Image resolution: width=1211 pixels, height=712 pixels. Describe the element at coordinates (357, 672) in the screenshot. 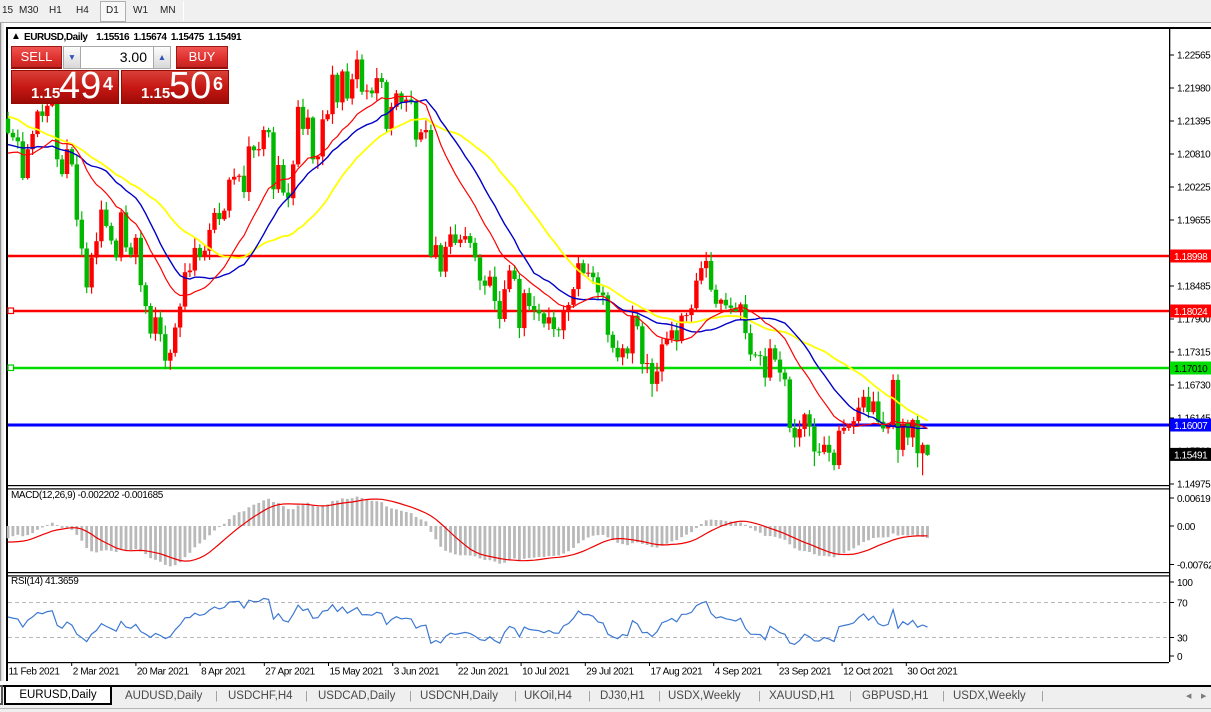

I see `svg-text: 15 May 2021` at that location.